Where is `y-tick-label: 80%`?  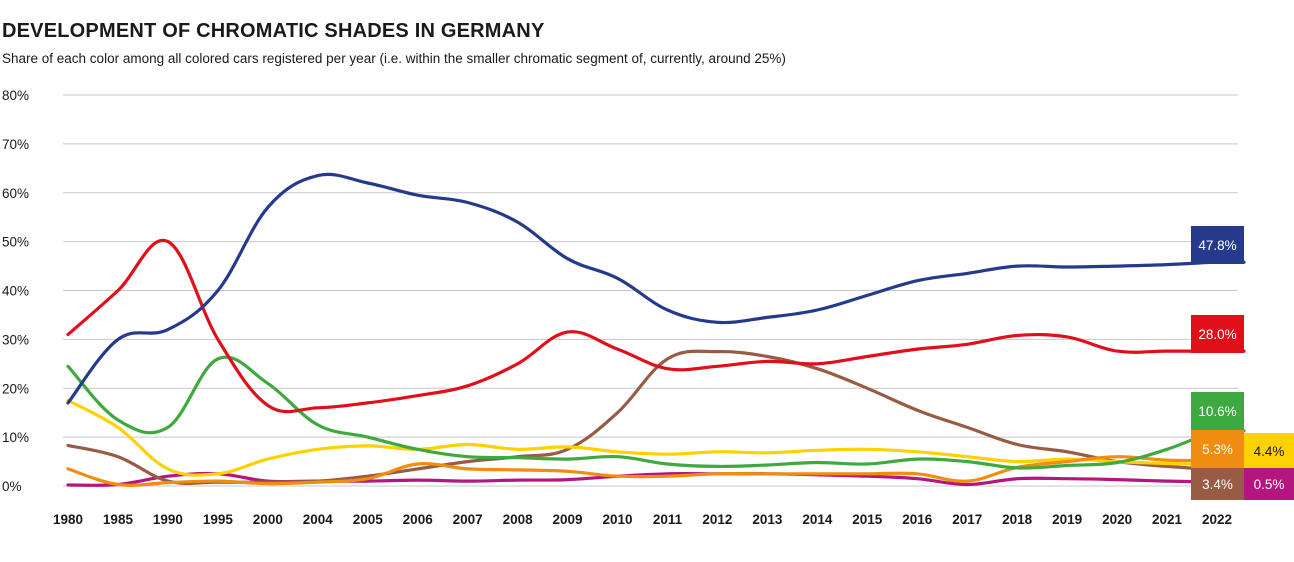
y-tick-label: 80% is located at coordinates (15, 95).